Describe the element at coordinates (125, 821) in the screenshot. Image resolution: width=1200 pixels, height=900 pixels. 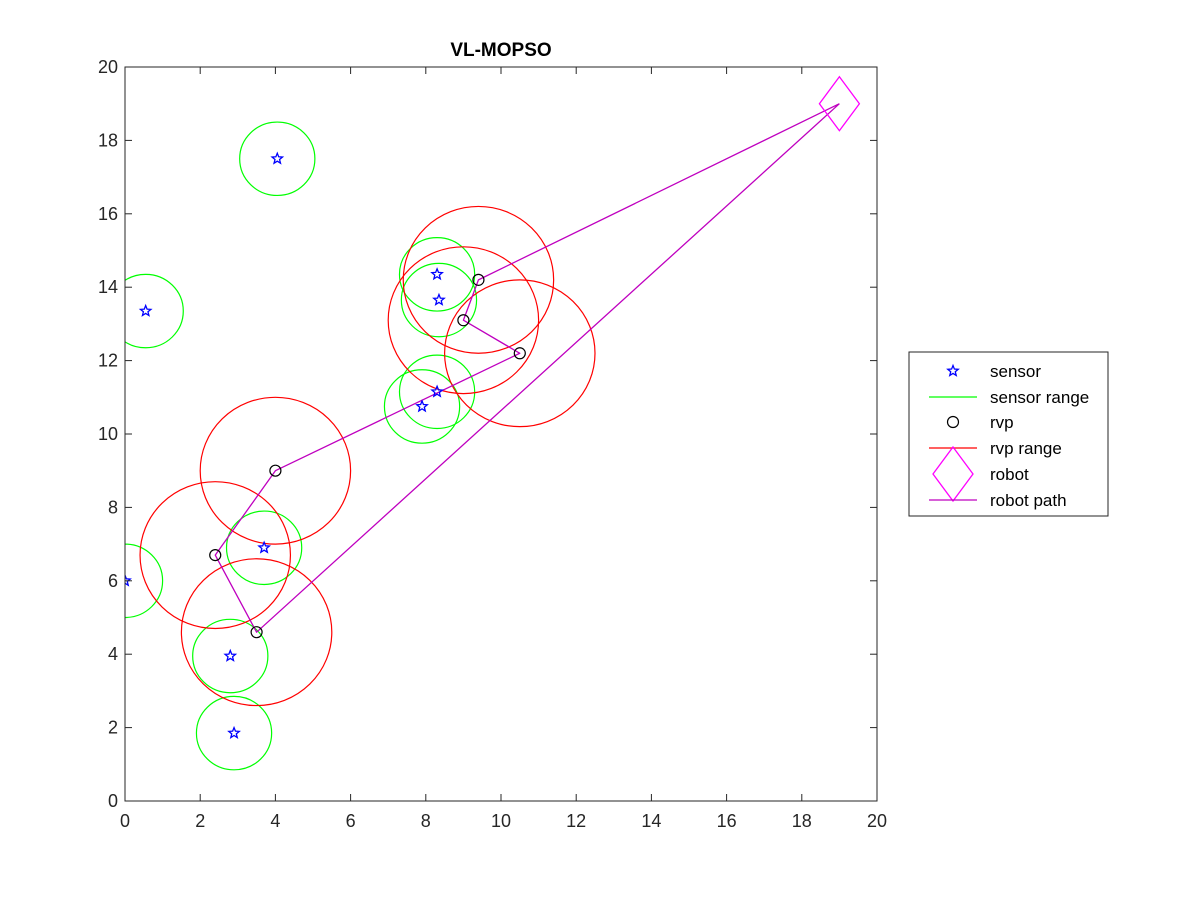
I see `x-tick-label-0: 0` at that location.